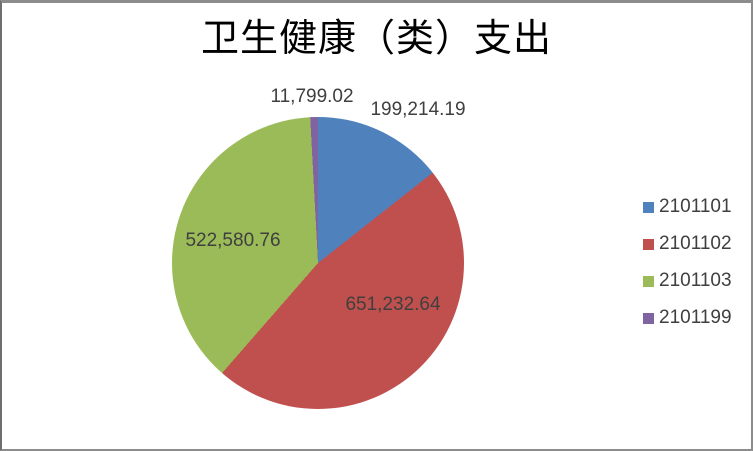  I want to click on data-label-2101102: 651,232.64, so click(393, 304).